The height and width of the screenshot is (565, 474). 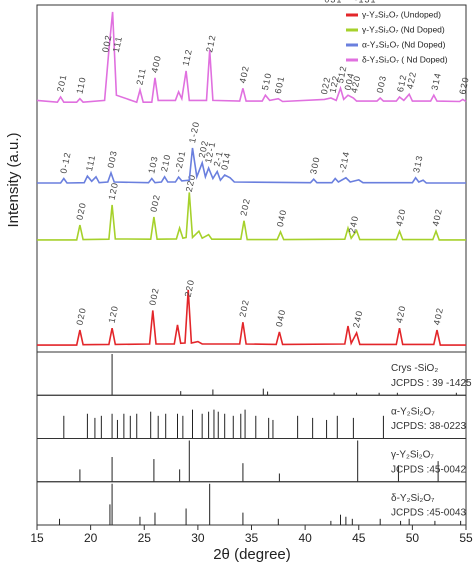 I want to click on x-tick-label: 40, so click(x=305, y=538).